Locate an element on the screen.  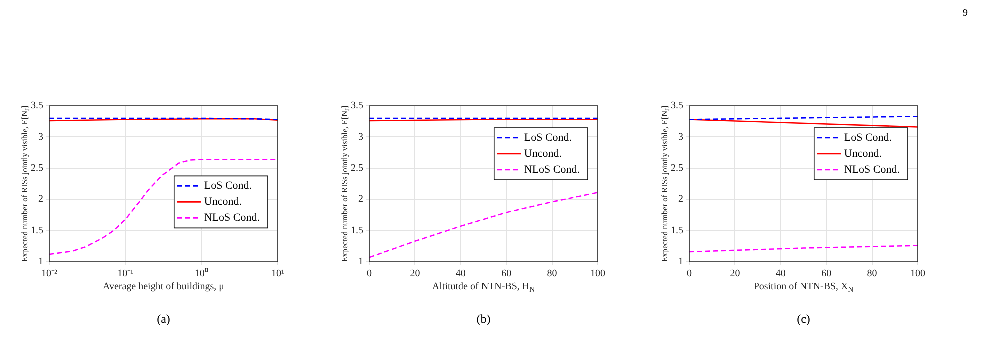
x-tick-label: 10⁰ is located at coordinates (201, 274).